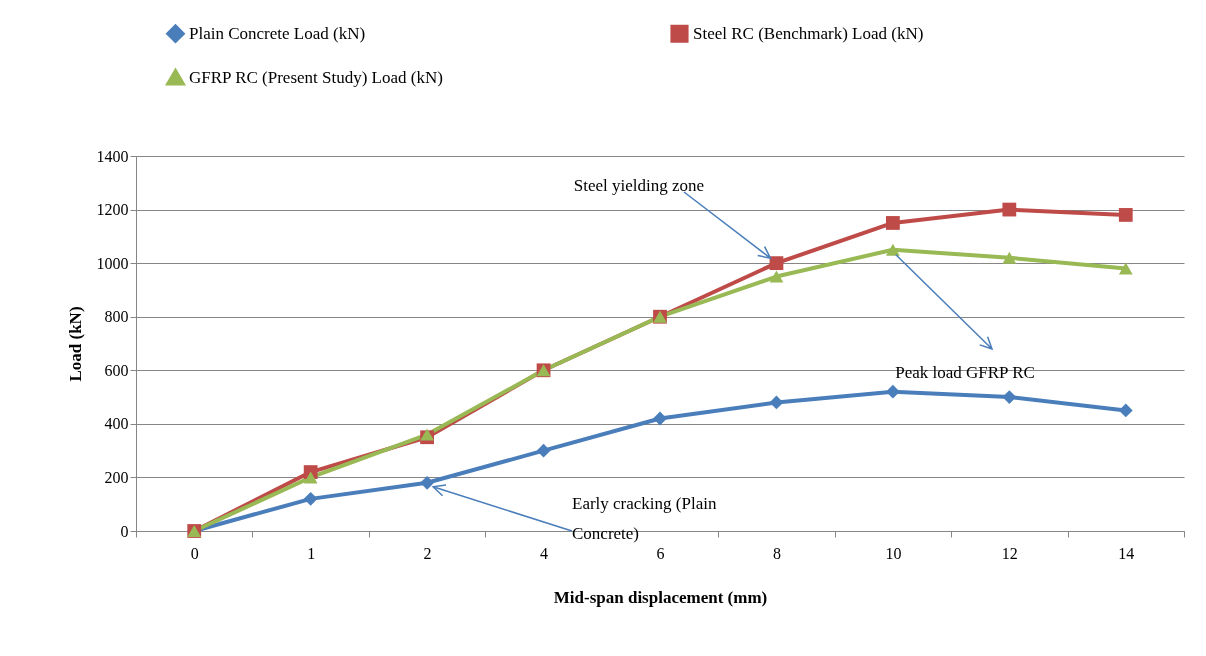 The width and height of the screenshot is (1206, 656). Describe the element at coordinates (644, 518) in the screenshot. I see `annotation: Early cracking (Plain Concrete)` at that location.